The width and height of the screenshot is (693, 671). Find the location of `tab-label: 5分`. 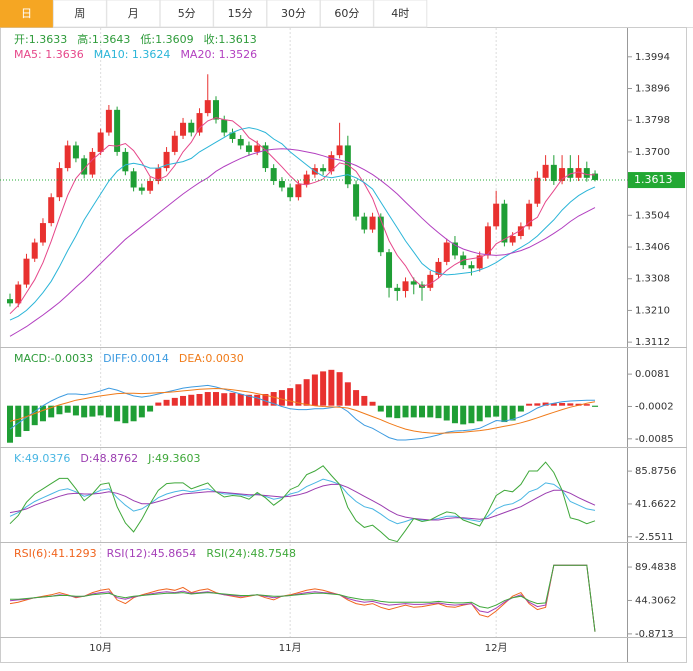

tab-label: 5分 is located at coordinates (187, 13).